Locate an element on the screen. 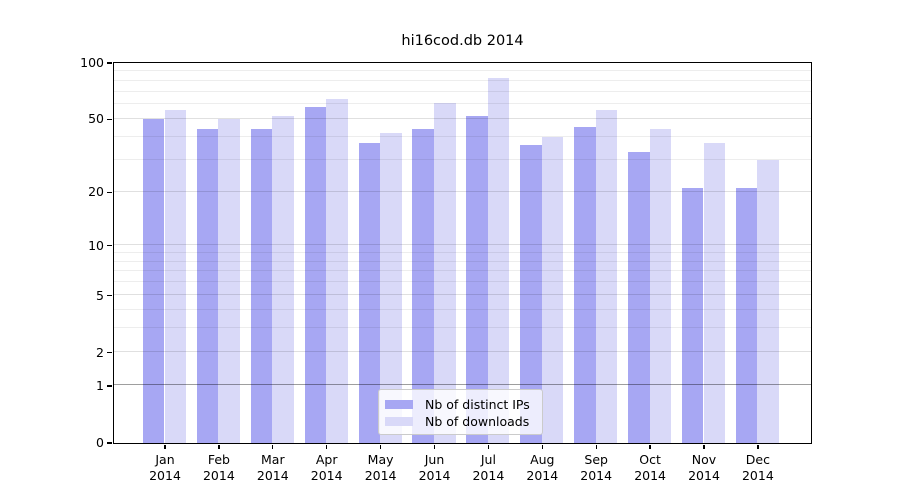 The image size is (900, 500). bar-downloads-may is located at coordinates (391, 287).